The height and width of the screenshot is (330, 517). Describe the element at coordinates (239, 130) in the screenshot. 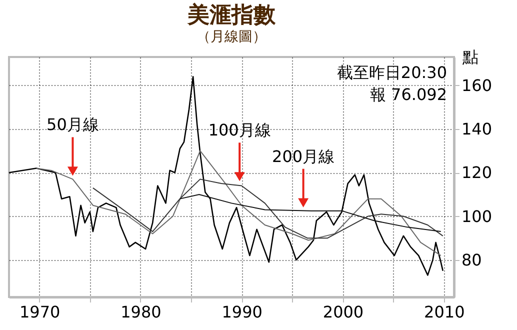

I see `annotation: 100月線` at that location.